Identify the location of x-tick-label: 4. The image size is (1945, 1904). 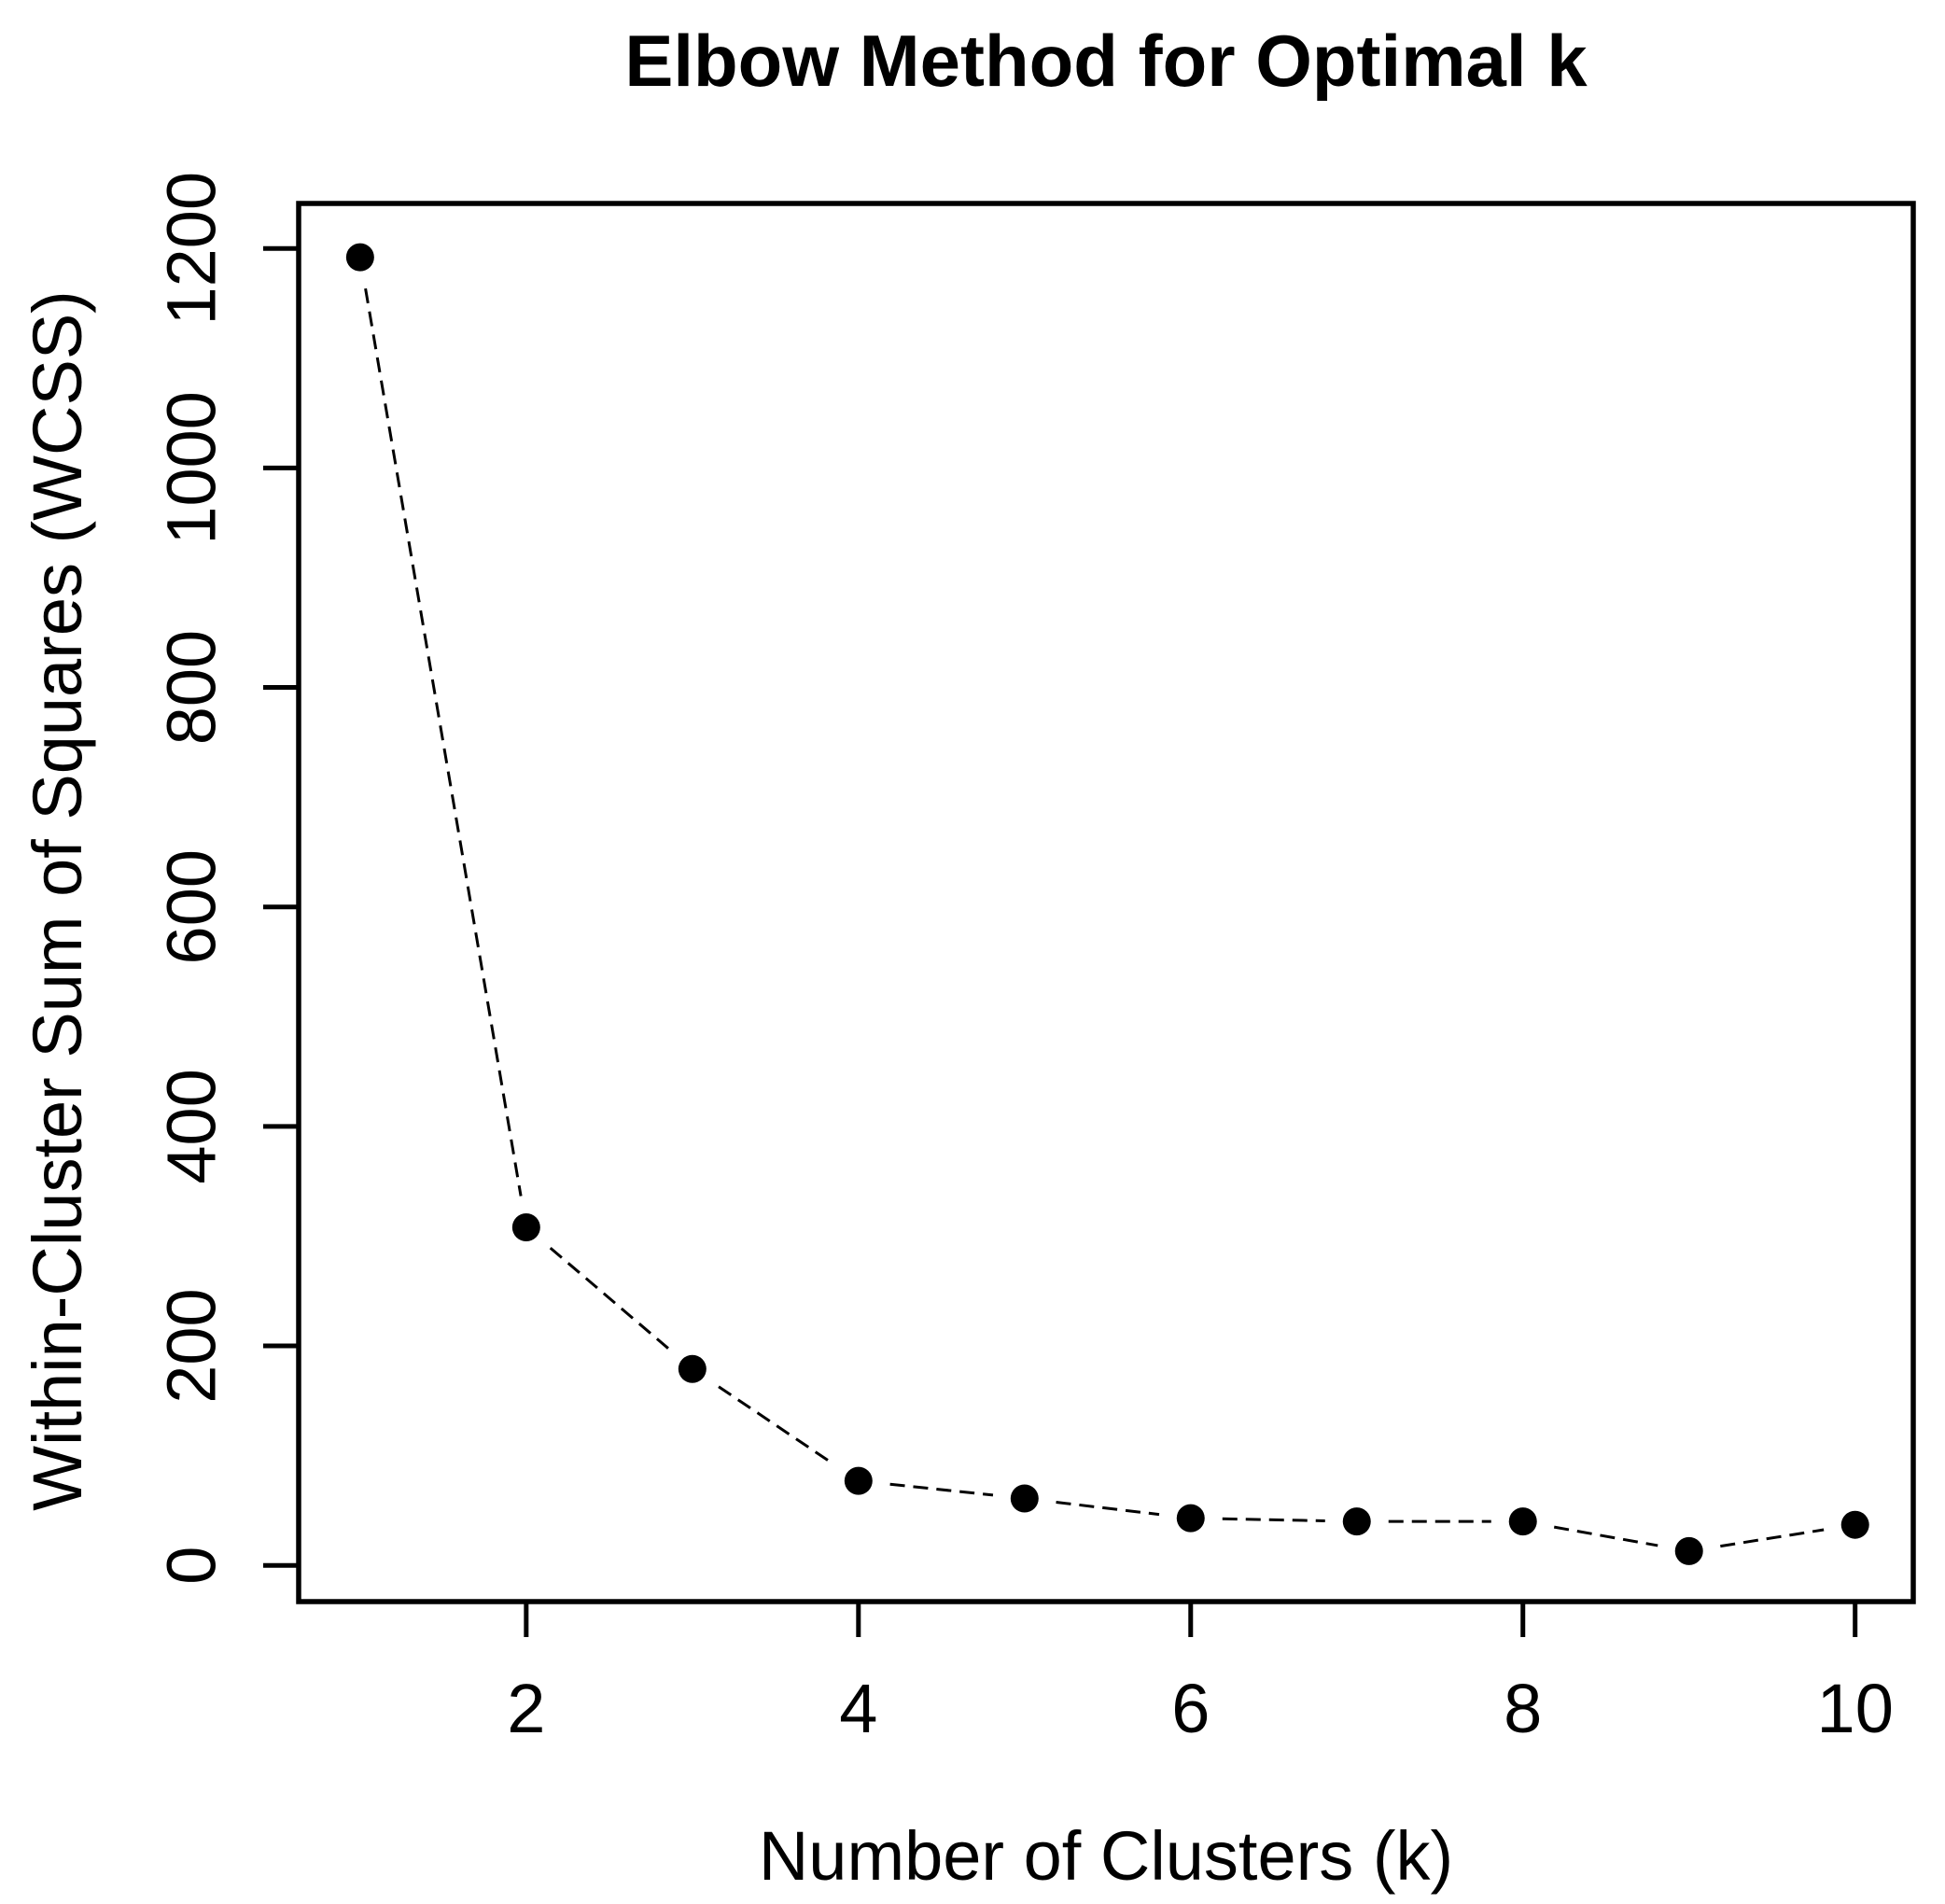
(858, 1708).